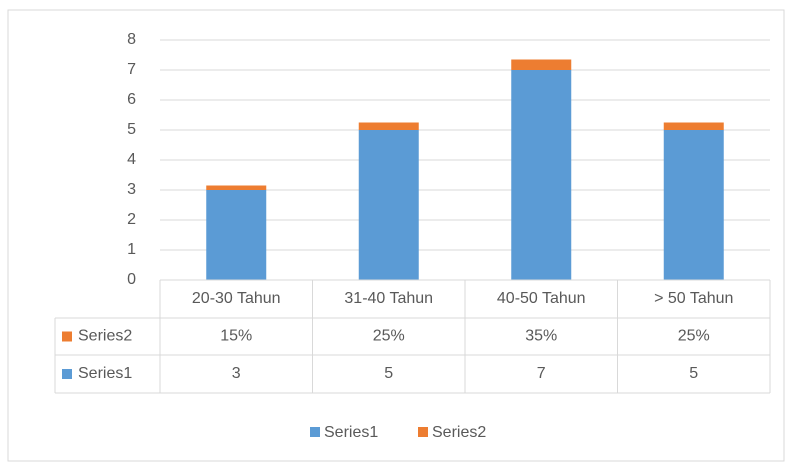 The width and height of the screenshot is (785, 462). What do you see at coordinates (131, 129) in the screenshot?
I see `y-tick-label: 5` at bounding box center [131, 129].